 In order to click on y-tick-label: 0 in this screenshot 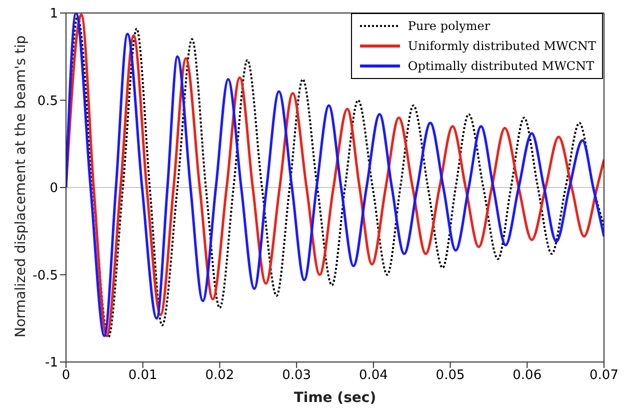, I will do `click(54, 188)`.